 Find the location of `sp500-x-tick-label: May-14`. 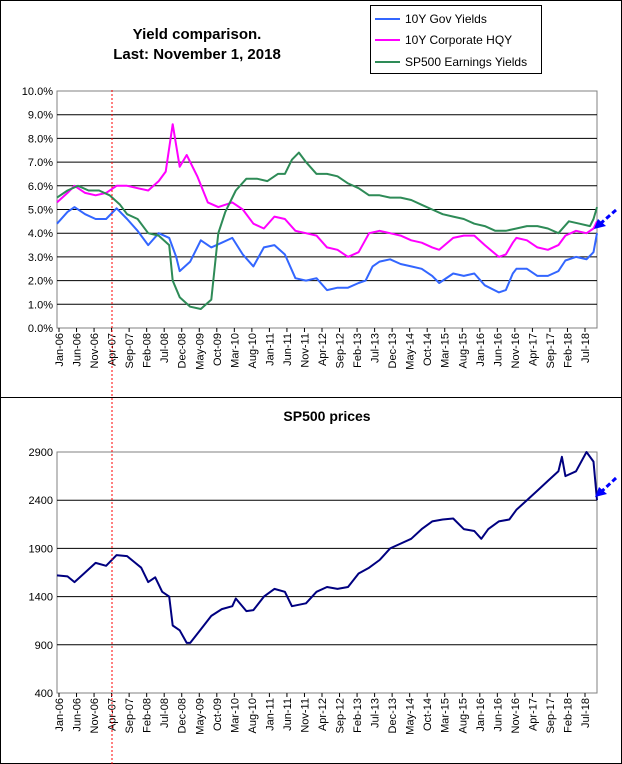

sp500-x-tick-label: May-14 is located at coordinates (411, 716).